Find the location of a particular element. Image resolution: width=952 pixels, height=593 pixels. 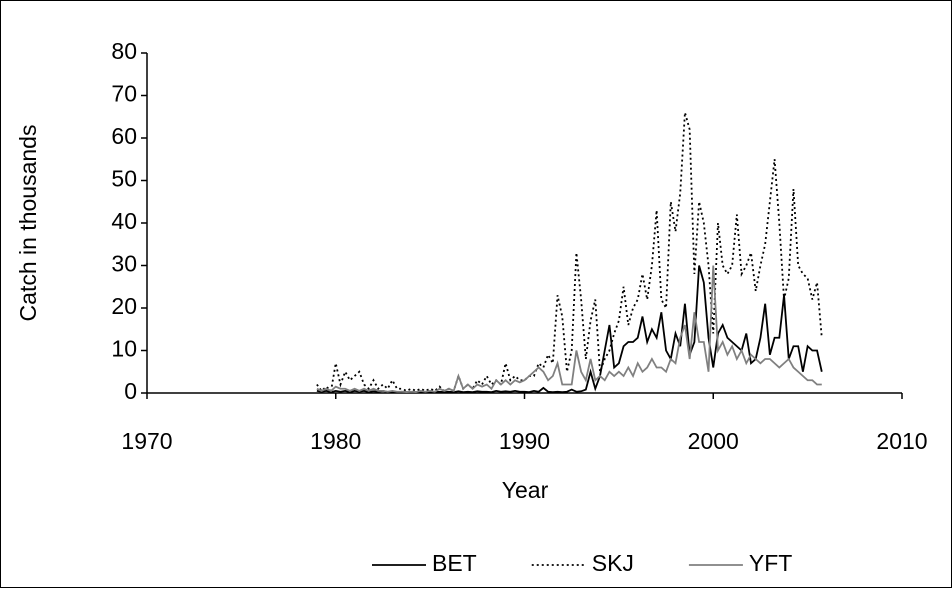

y-tick-label: 40 is located at coordinates (124, 221).